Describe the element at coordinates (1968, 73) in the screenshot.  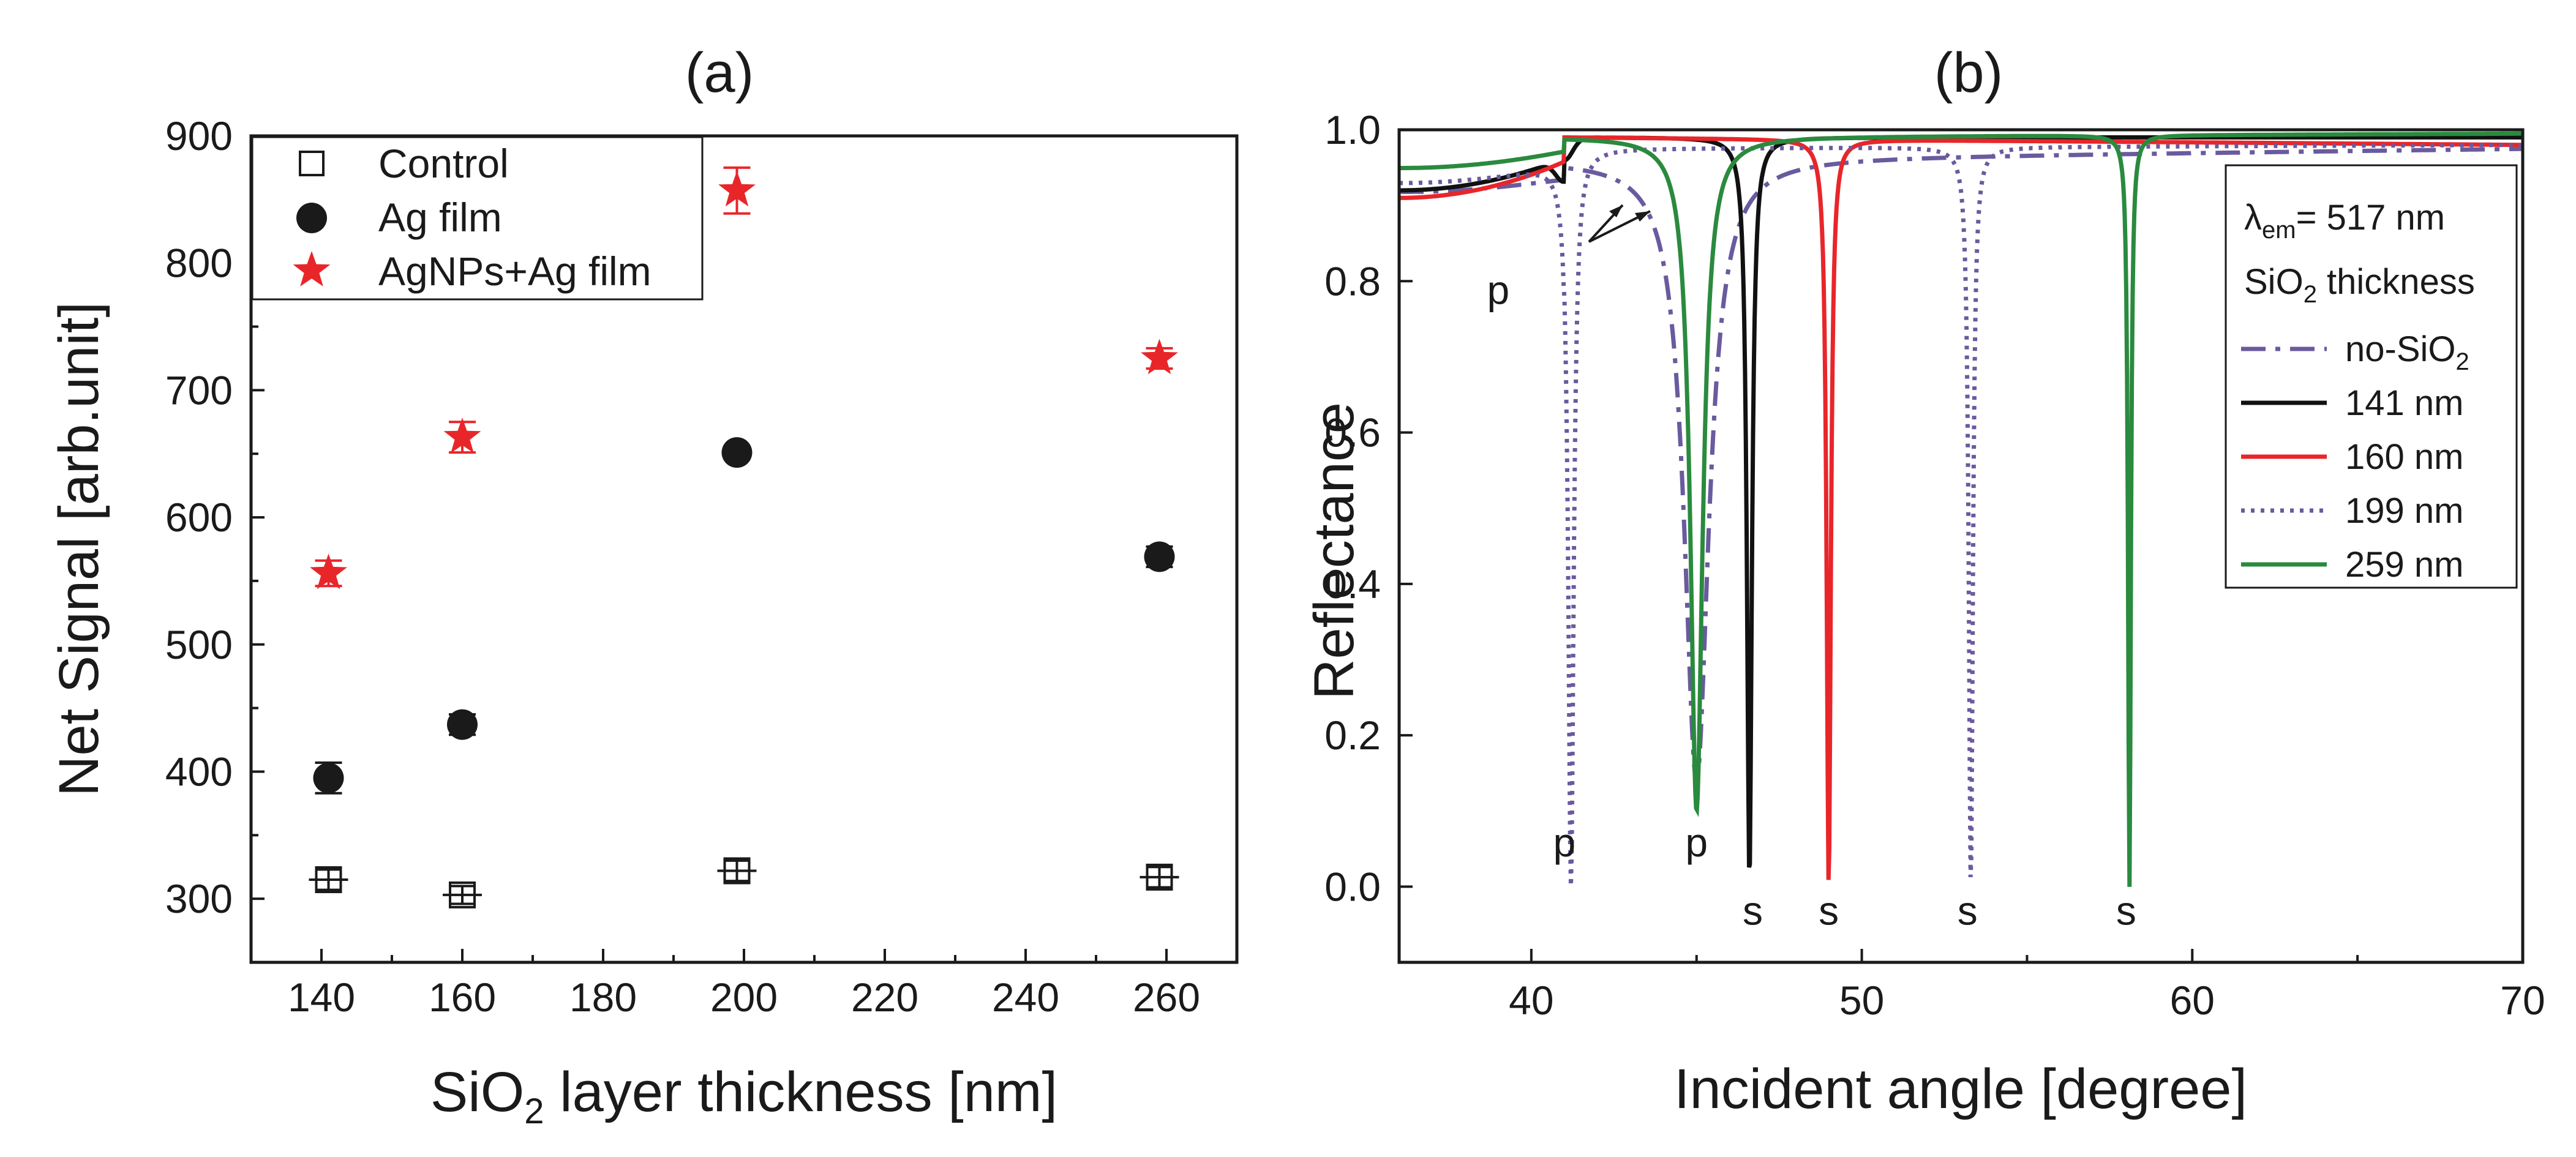
I see `panel-b-title: (b)` at that location.